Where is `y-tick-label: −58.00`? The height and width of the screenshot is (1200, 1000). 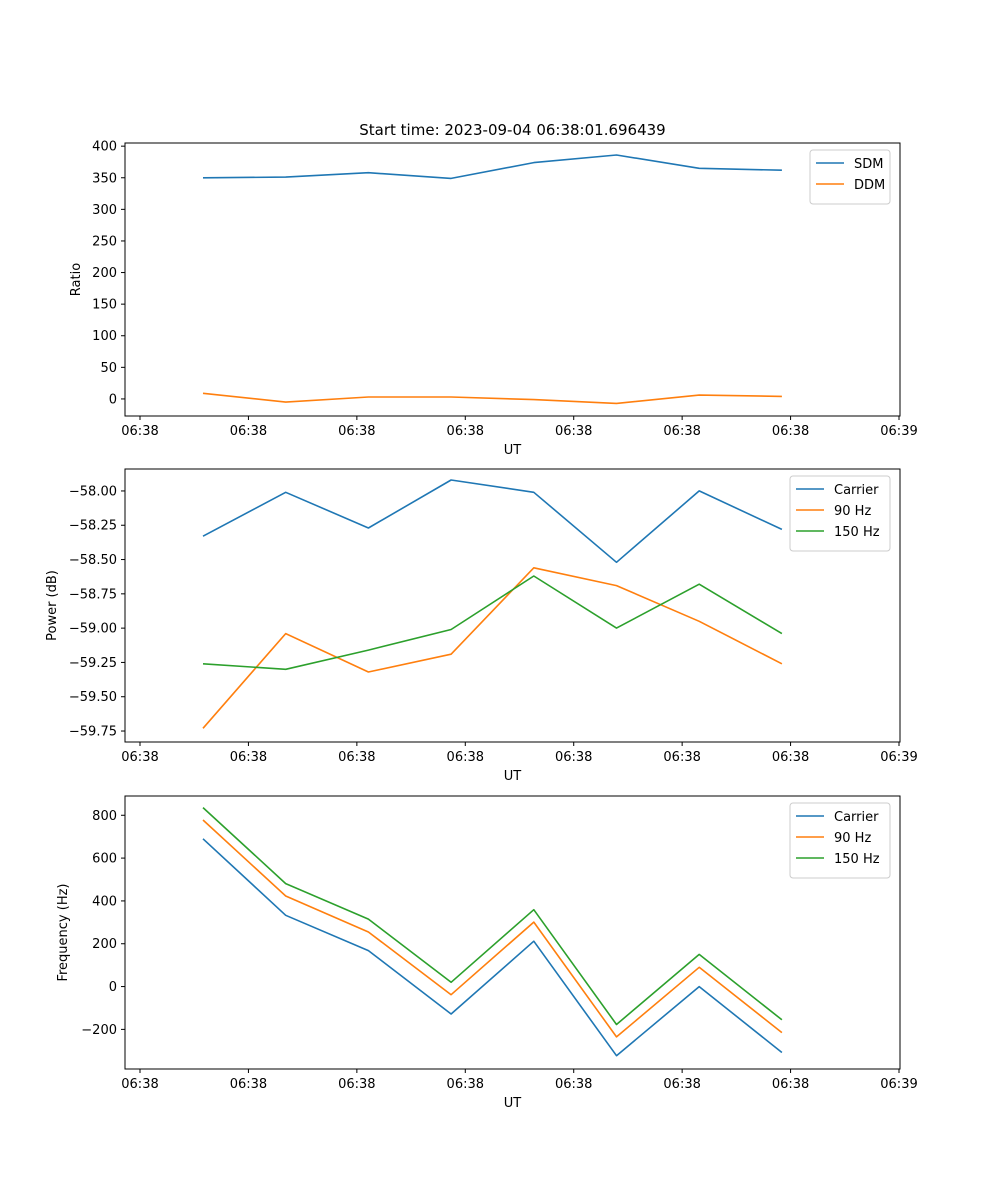
y-tick-label: −58.00 is located at coordinates (93, 491).